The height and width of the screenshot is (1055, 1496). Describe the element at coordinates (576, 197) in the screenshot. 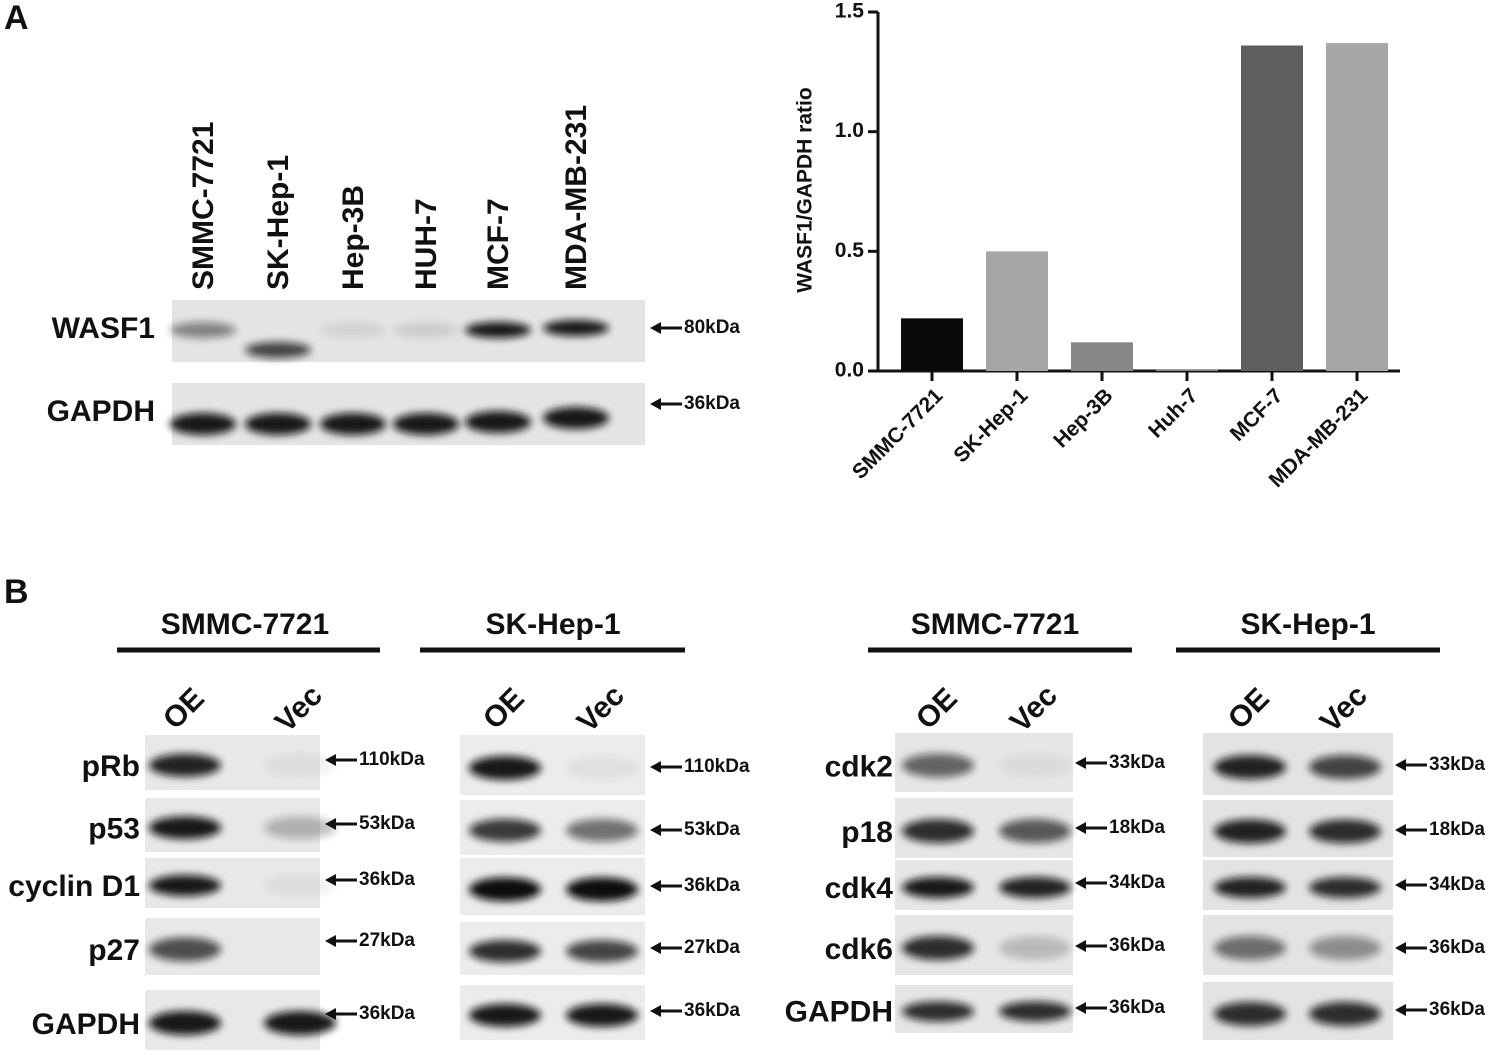

I see `lane-label: MDA-MB-231` at that location.